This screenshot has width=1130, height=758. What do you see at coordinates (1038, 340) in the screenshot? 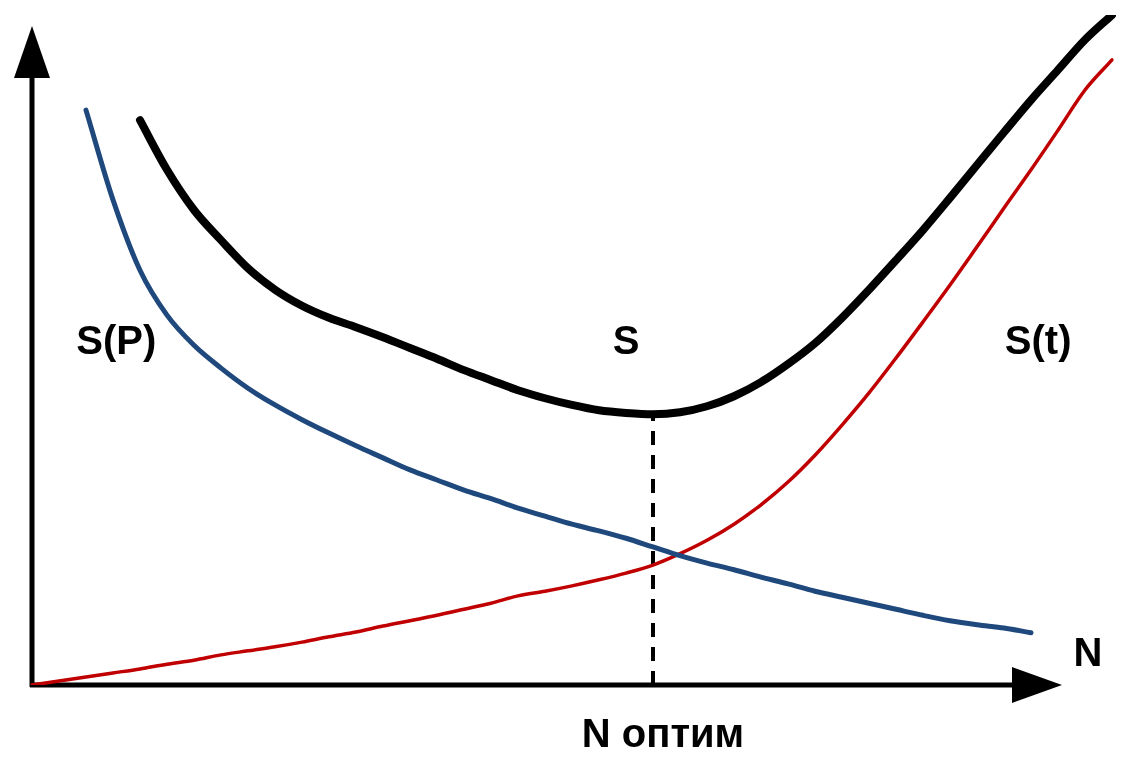
I see `series-label: S(t)` at bounding box center [1038, 340].